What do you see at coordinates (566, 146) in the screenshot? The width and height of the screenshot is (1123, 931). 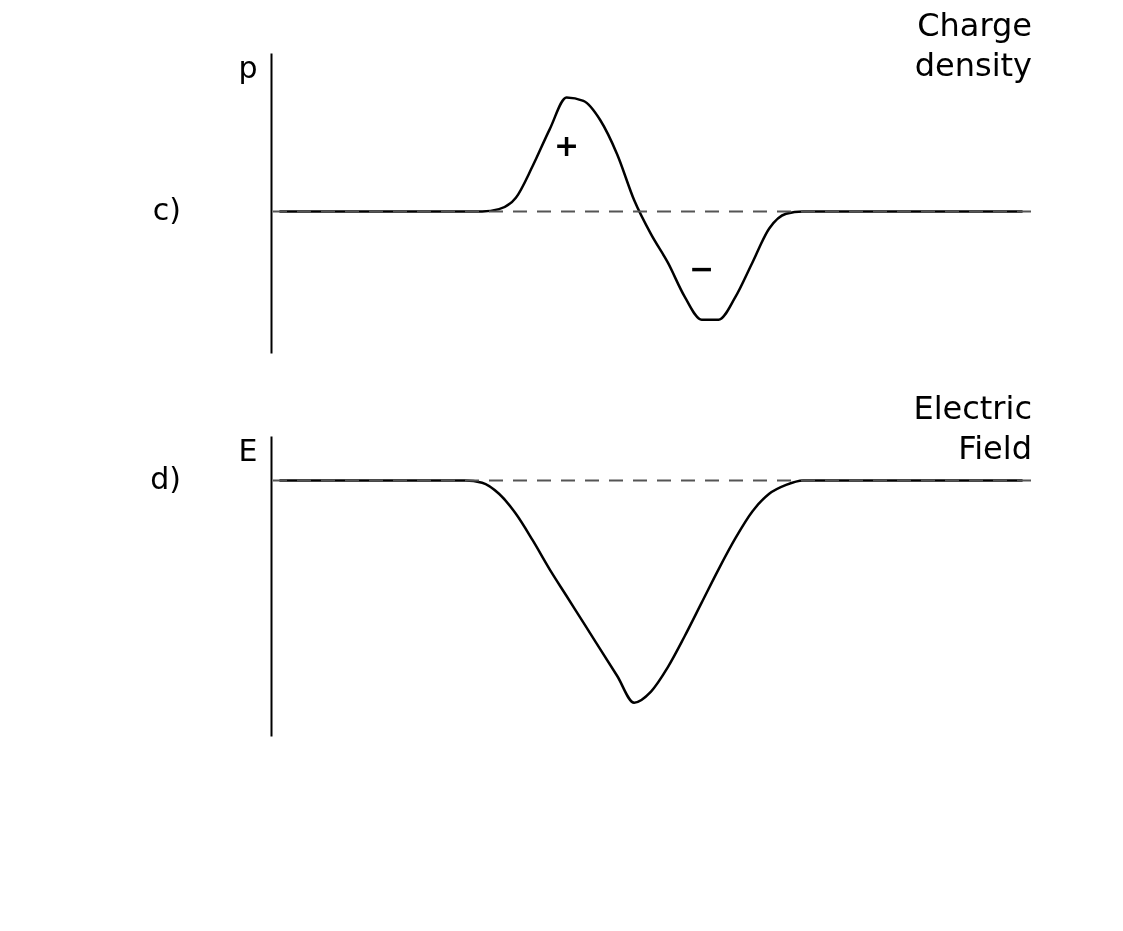 I see `annotation: +` at bounding box center [566, 146].